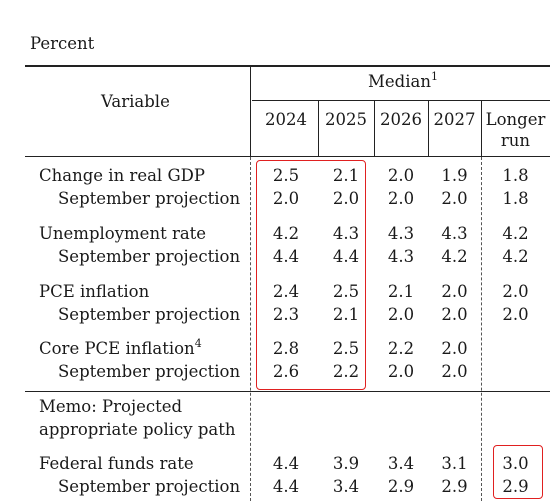  Describe the element at coordinates (346, 463) in the screenshot. I see `cell-value: 3.9` at that location.